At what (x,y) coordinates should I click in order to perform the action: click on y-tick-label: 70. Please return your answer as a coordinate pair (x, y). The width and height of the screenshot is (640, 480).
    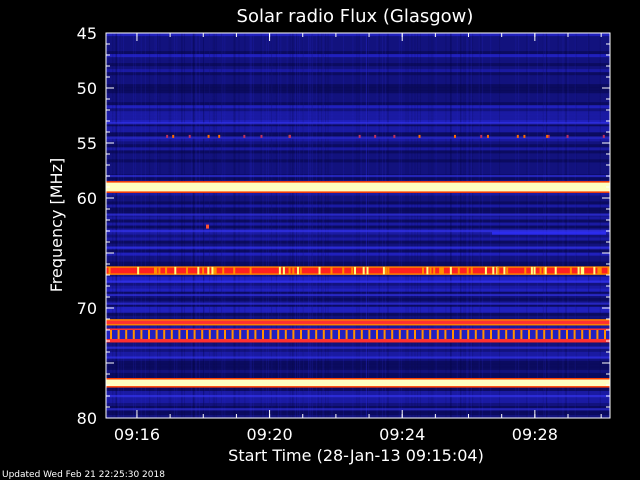
    Looking at the image, I should click on (87, 308).